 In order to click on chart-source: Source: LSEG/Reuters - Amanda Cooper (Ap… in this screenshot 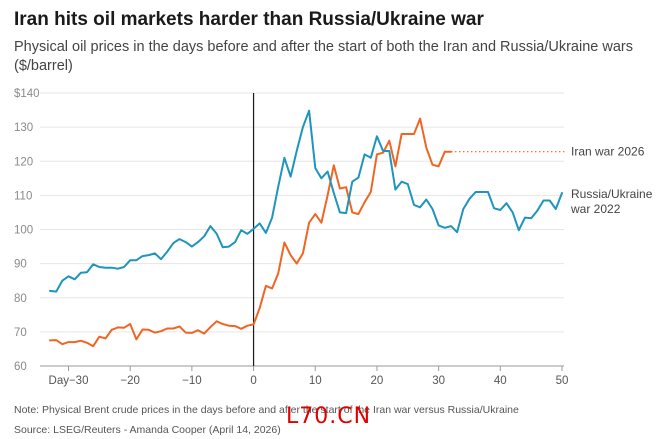, I will do `click(147, 430)`.